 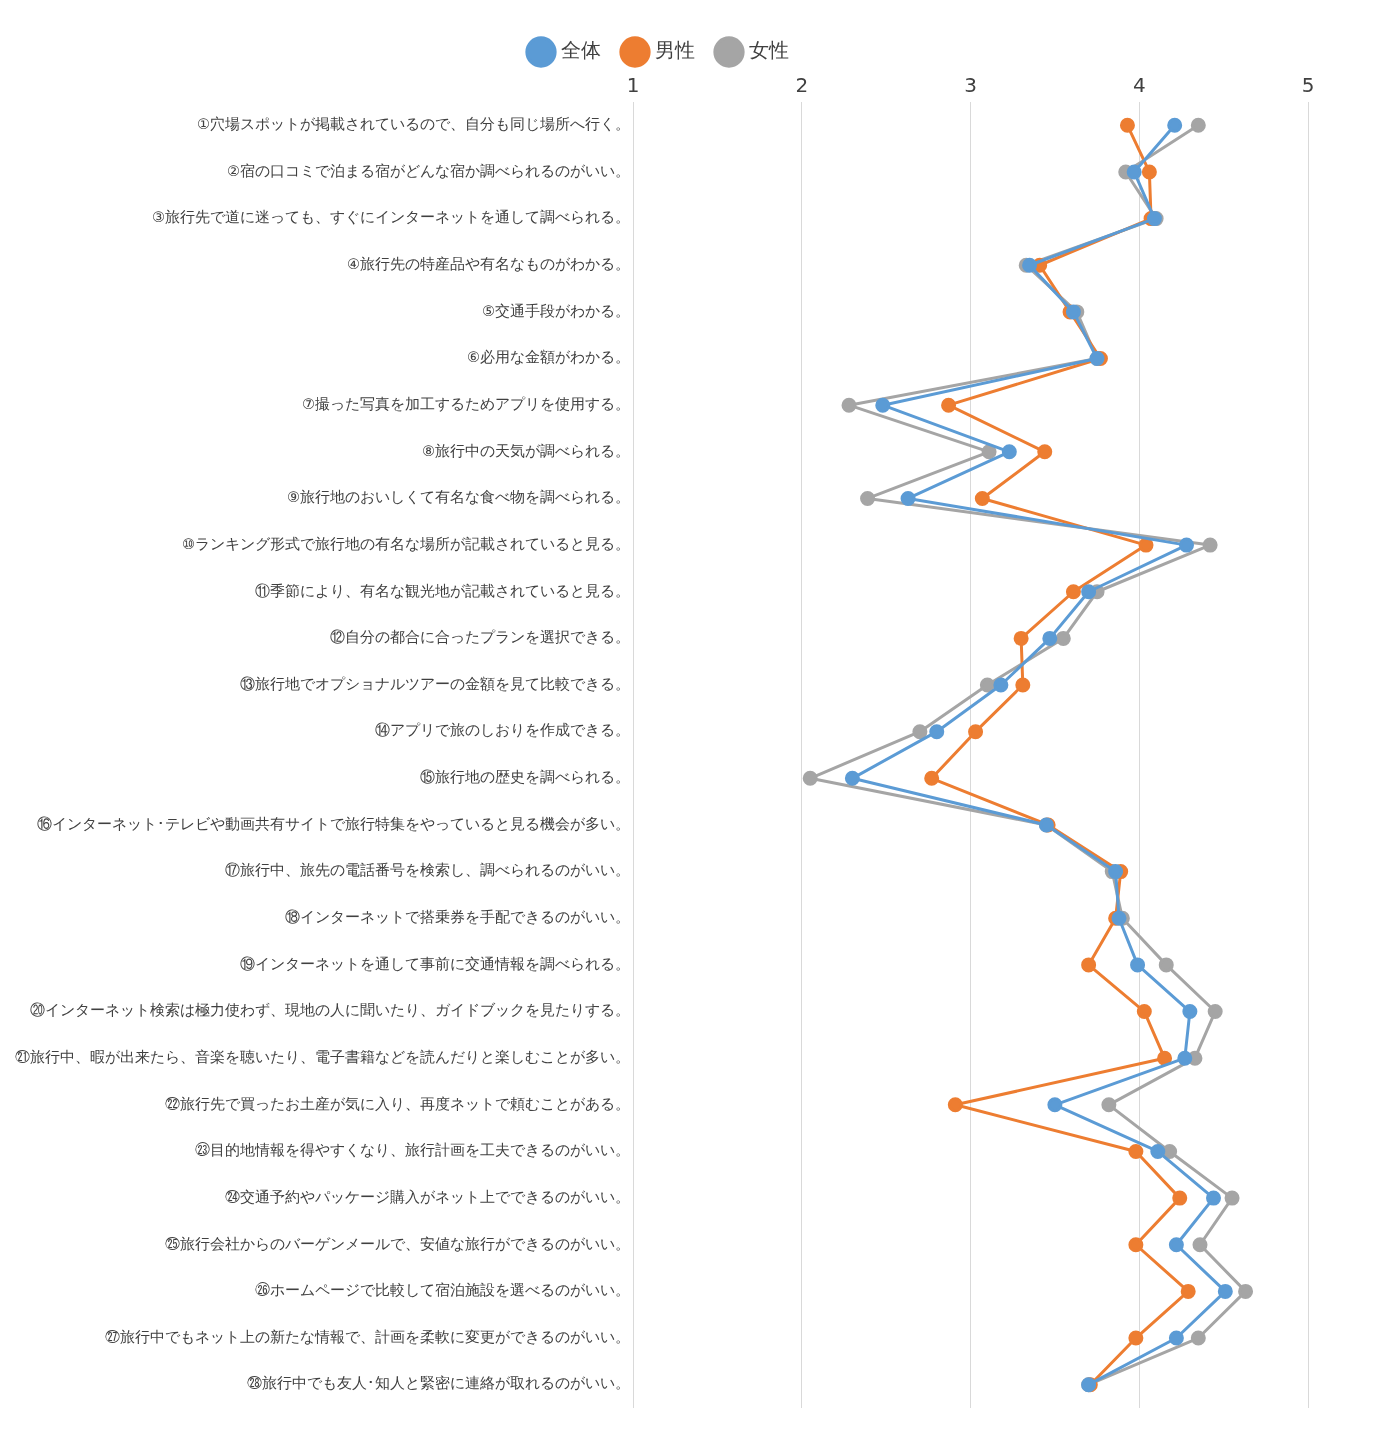 What do you see at coordinates (406, 543) in the screenshot?
I see `y-tick-label: ⑩ランキング形式で旅行地の有名な場所が記載されていると見る。` at bounding box center [406, 543].